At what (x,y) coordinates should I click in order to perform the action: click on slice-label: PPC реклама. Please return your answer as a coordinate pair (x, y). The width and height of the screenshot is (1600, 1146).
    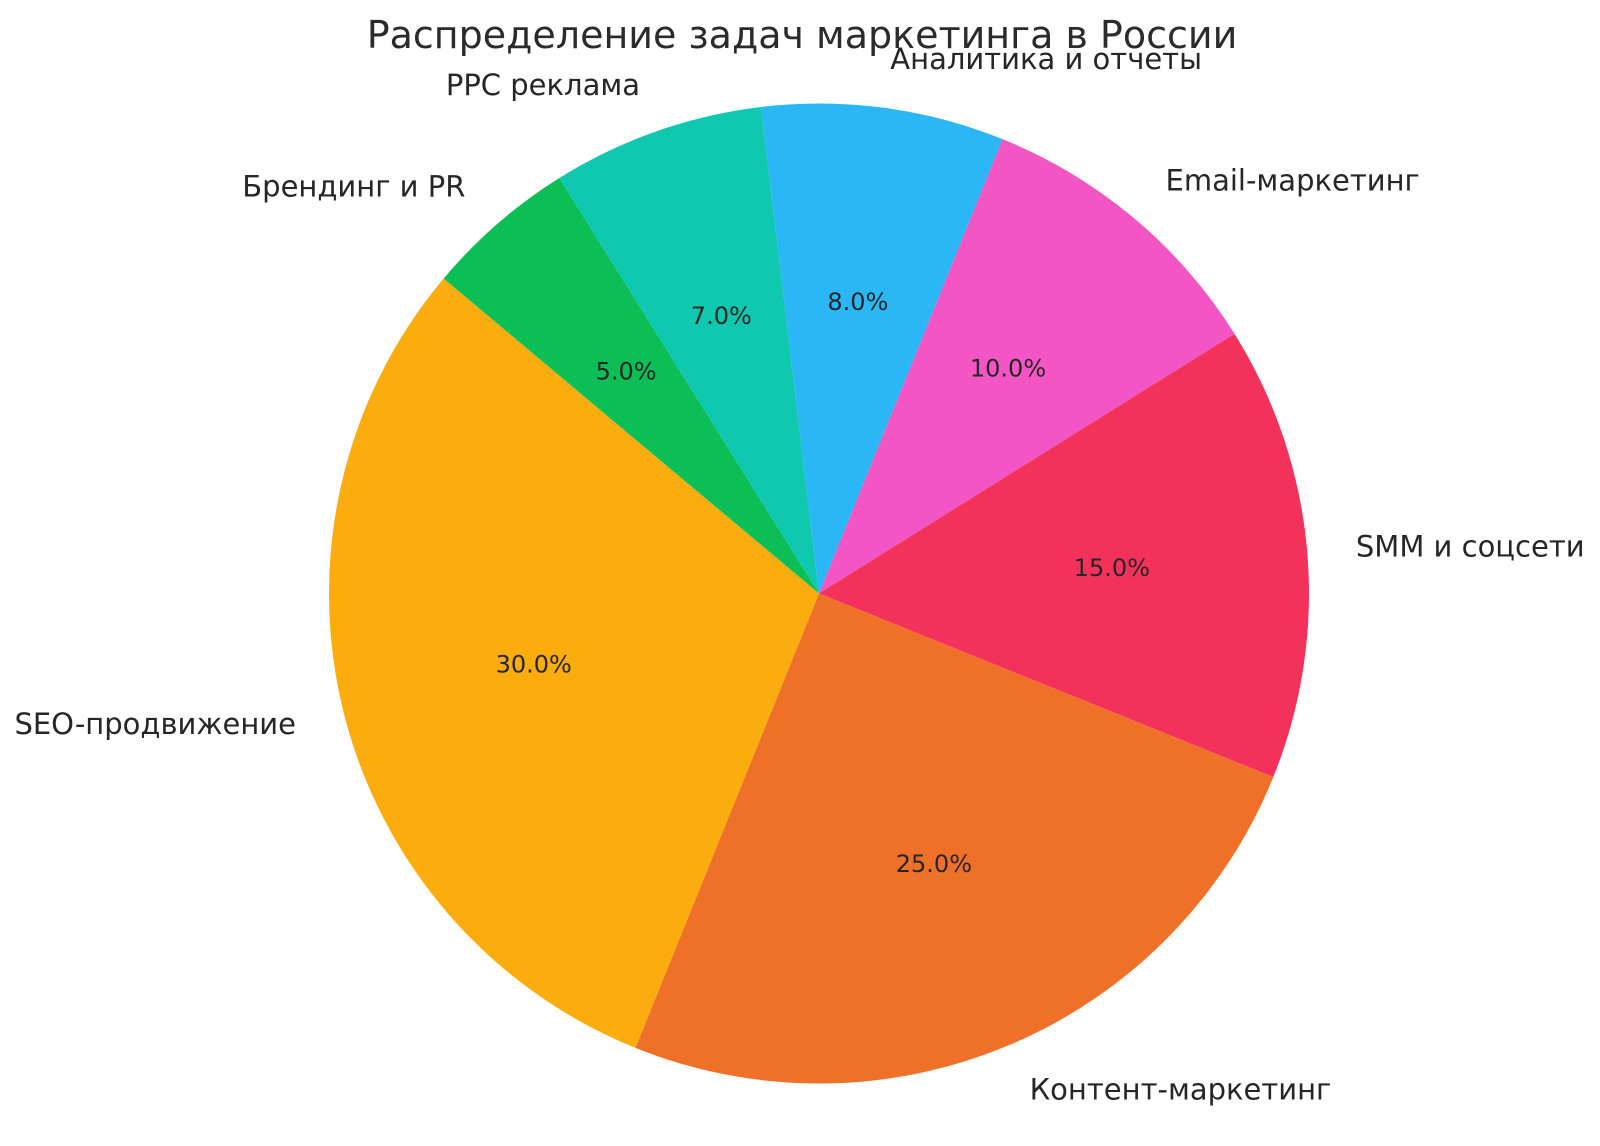
    Looking at the image, I should click on (543, 85).